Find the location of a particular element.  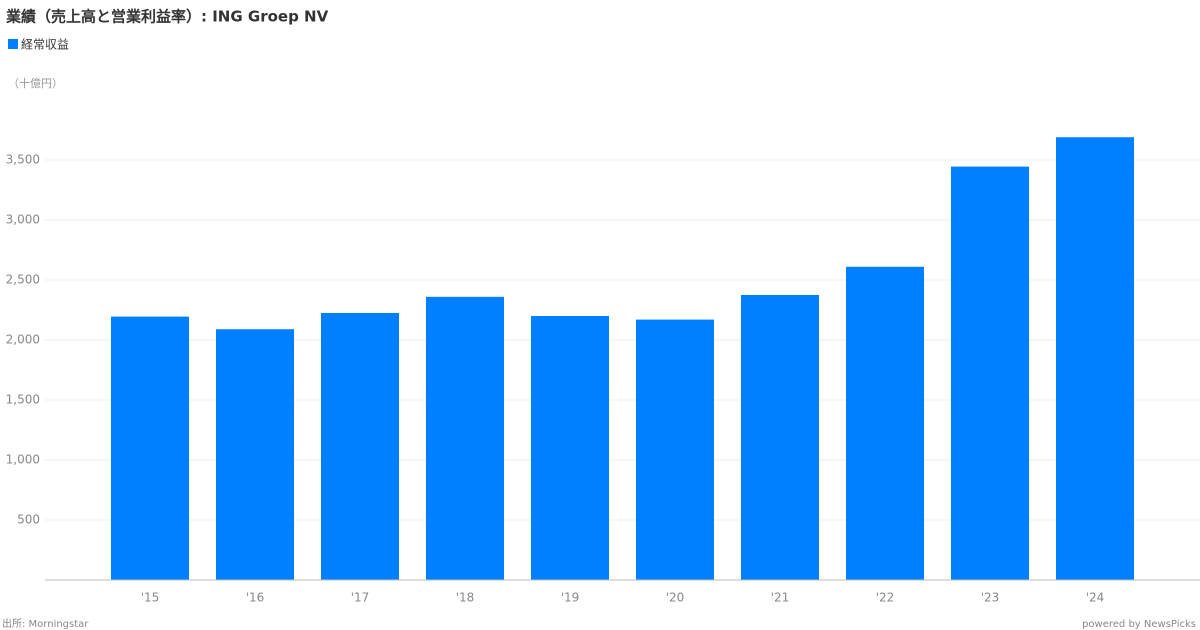

y-tick-label: 3,000 is located at coordinates (23, 220).